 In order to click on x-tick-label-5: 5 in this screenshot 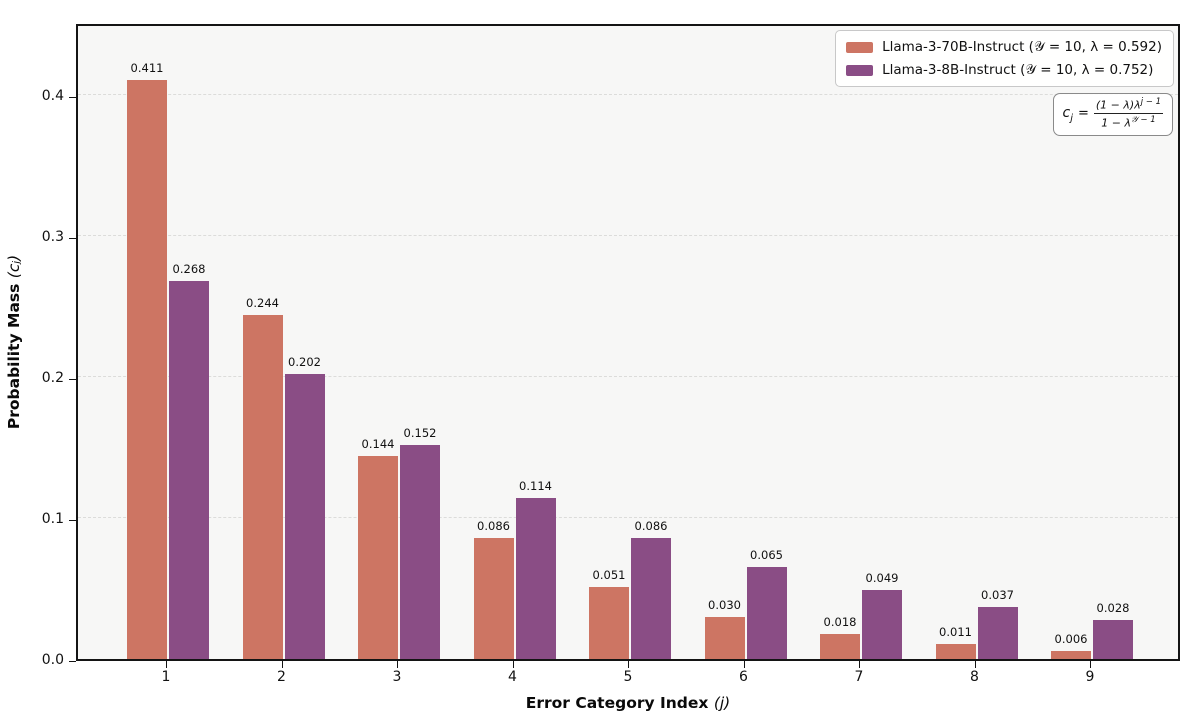, I will do `click(628, 677)`.